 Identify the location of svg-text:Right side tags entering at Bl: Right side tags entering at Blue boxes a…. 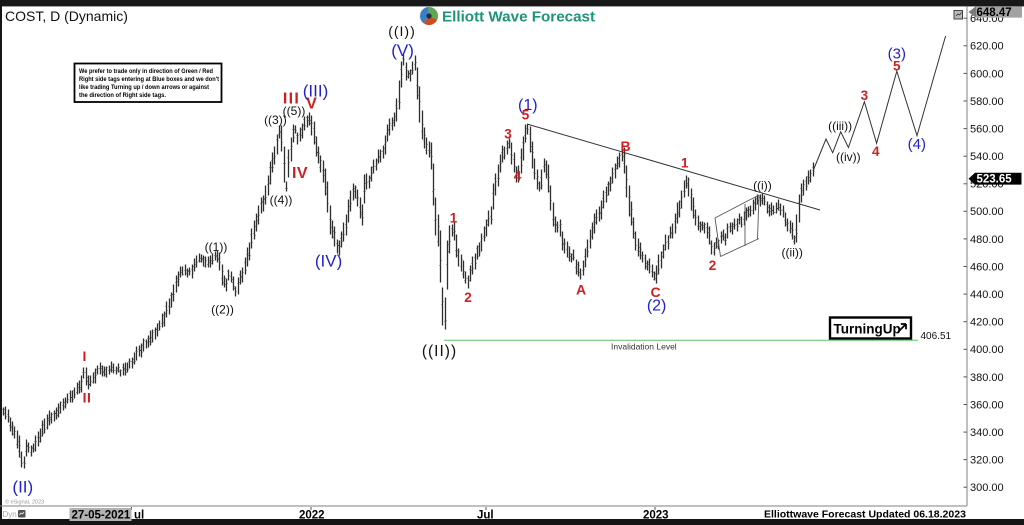
(149, 79).